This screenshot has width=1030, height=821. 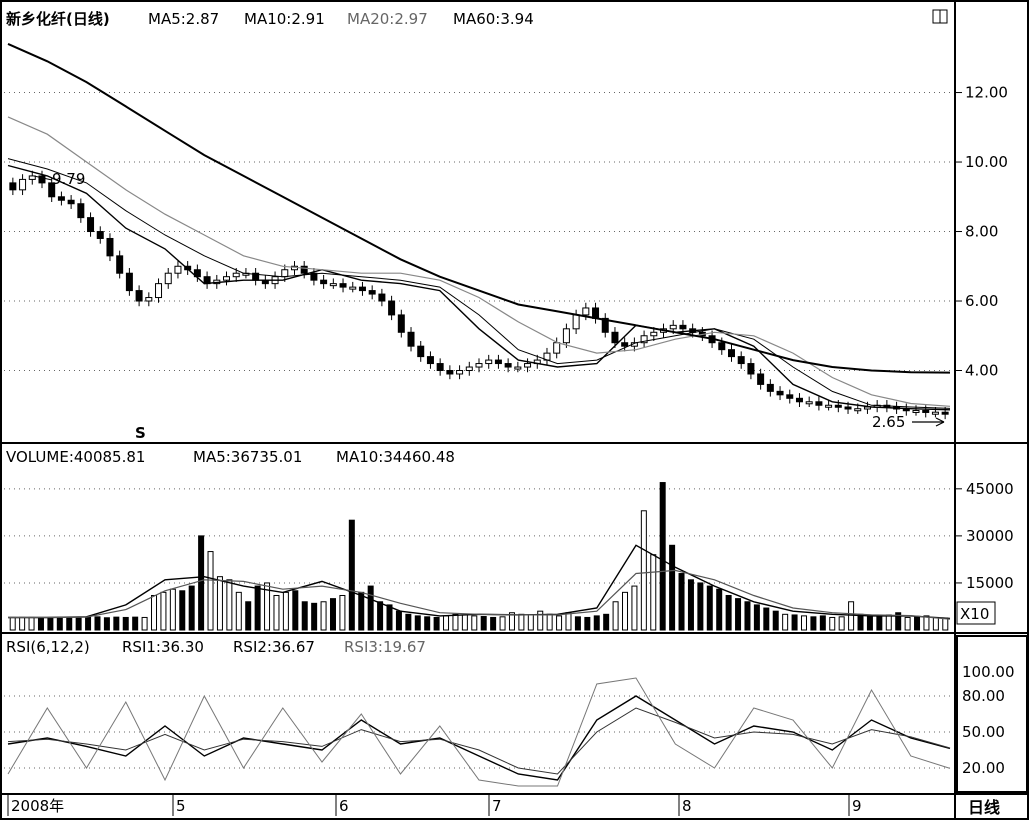 I want to click on rsi-tick-label: 50.00, so click(x=983, y=732).